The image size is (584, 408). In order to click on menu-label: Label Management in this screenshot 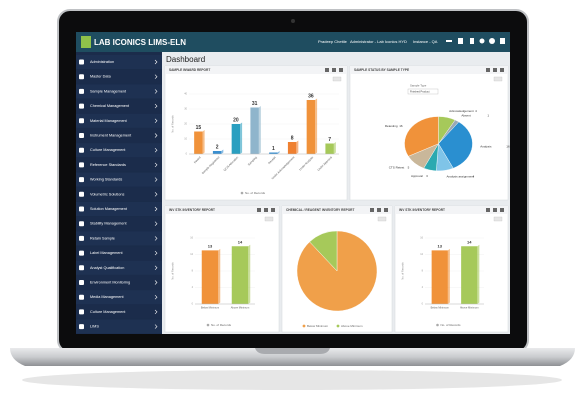, I will do `click(106, 253)`.